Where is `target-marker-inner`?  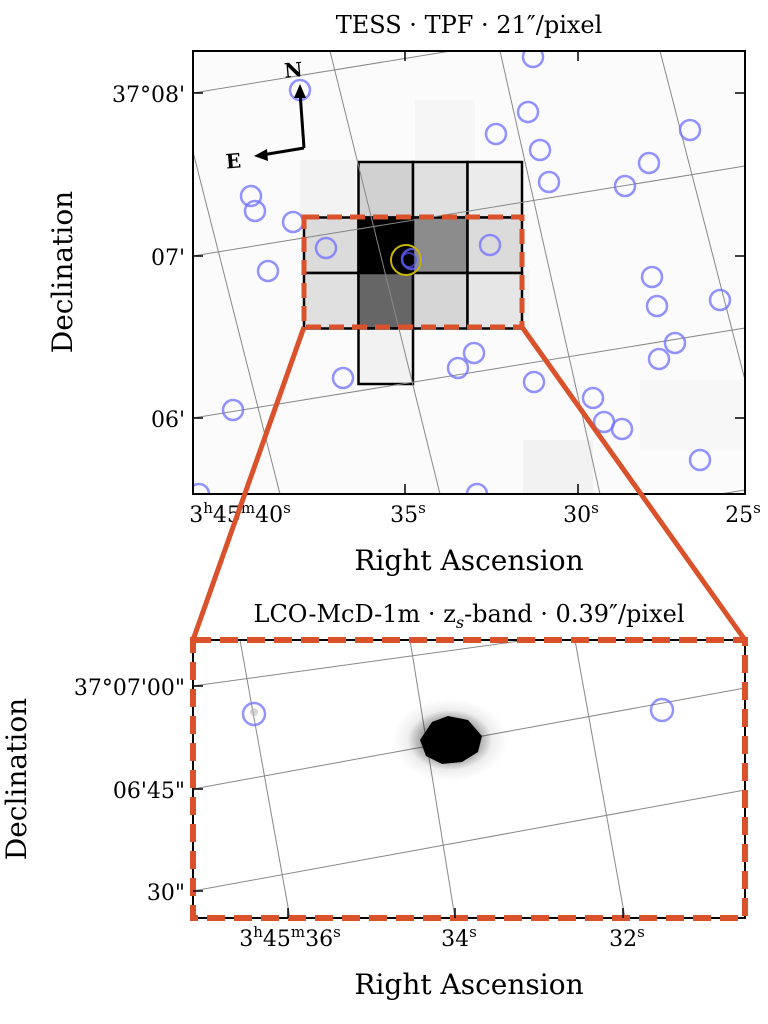
target-marker-inner is located at coordinates (409, 260).